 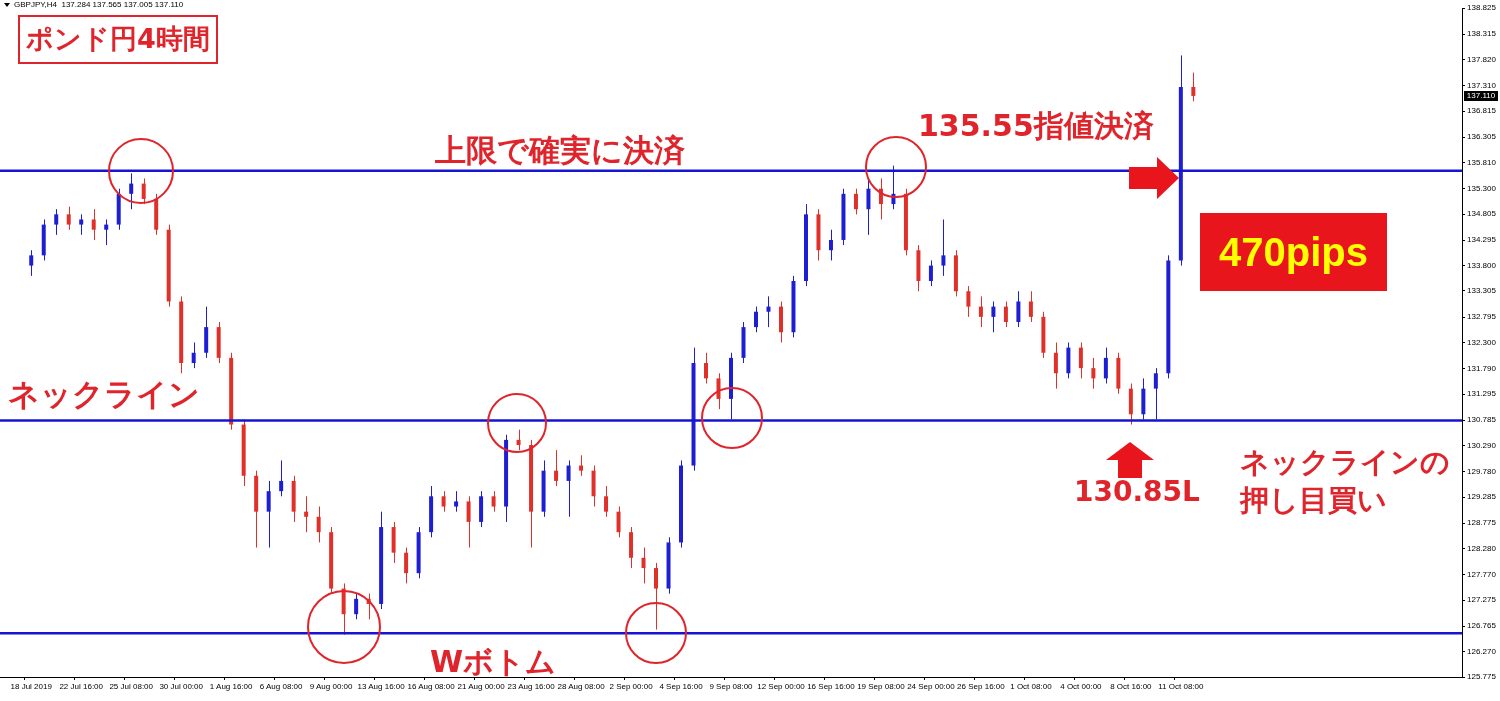 I want to click on x-tick-label: 8 Oct 16:00, so click(x=1131, y=686).